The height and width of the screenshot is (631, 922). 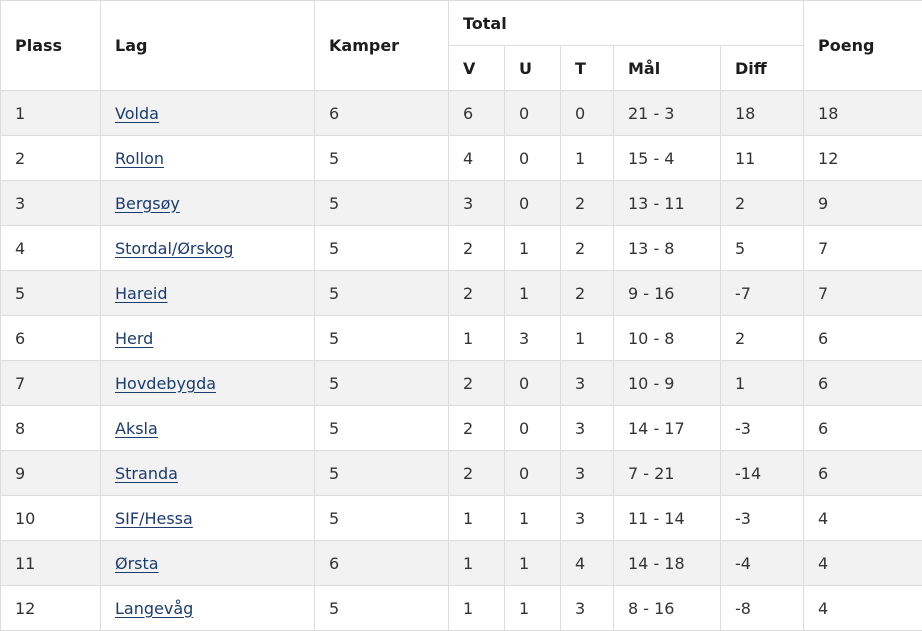 I want to click on cell-lag: Stranda, so click(x=208, y=473).